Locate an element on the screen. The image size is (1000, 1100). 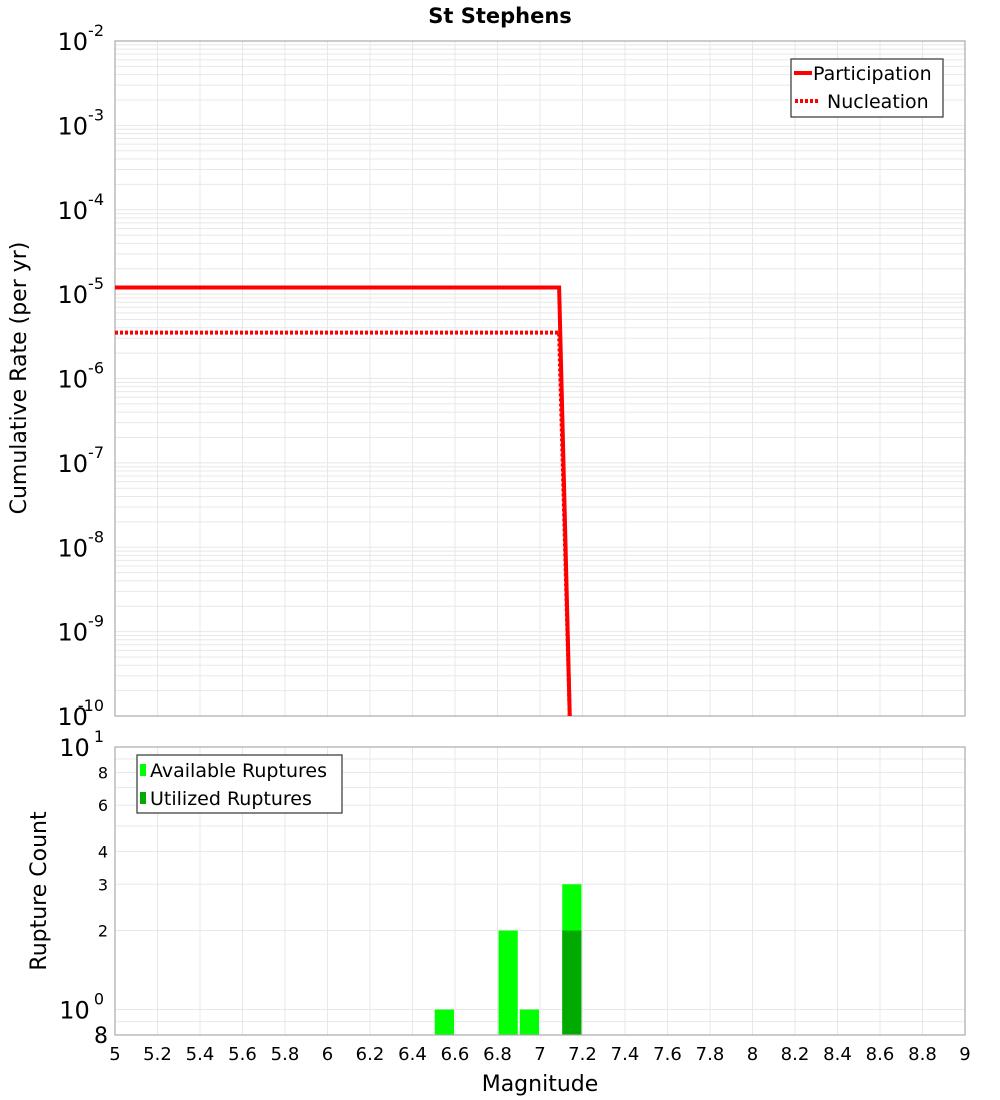
x-axis-label: Magnitude is located at coordinates (540, 1084).